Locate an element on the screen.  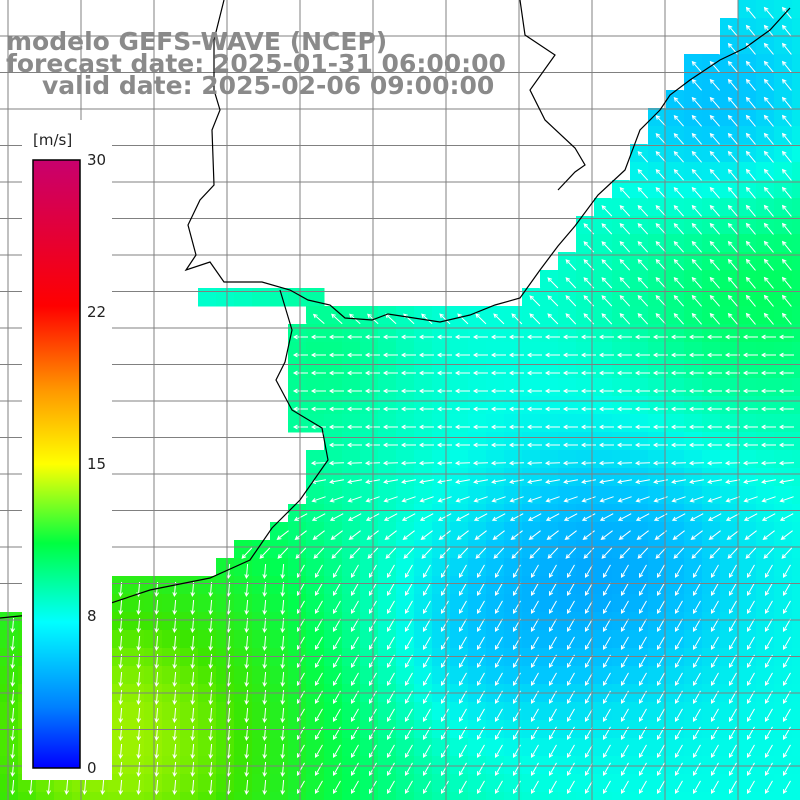
valid-date: valid date: 2025-02-06 09:00:00 is located at coordinates (268, 85).